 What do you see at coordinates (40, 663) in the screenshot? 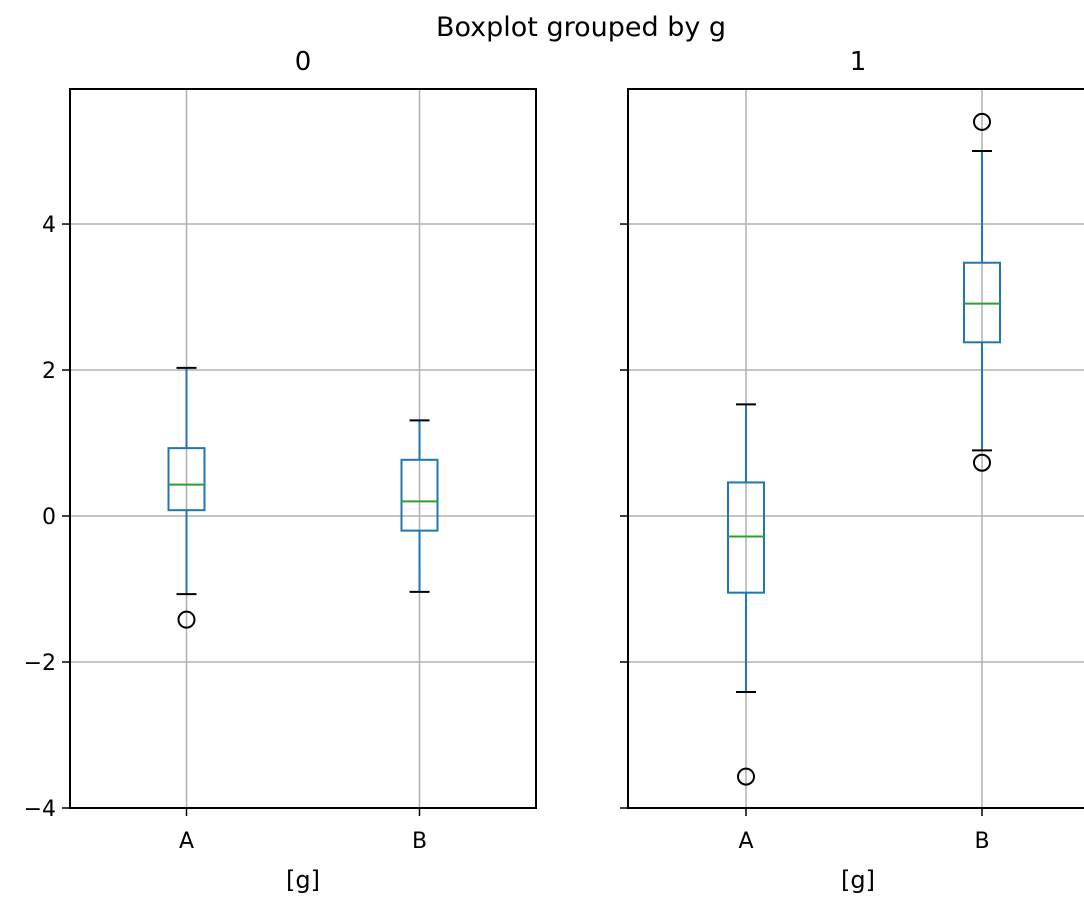
I see `y-tick-label: −2` at bounding box center [40, 663].